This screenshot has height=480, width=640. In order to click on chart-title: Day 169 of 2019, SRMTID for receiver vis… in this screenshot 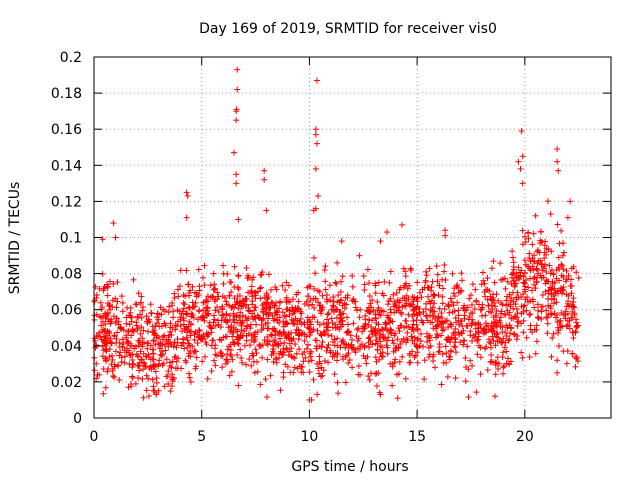, I will do `click(348, 29)`.